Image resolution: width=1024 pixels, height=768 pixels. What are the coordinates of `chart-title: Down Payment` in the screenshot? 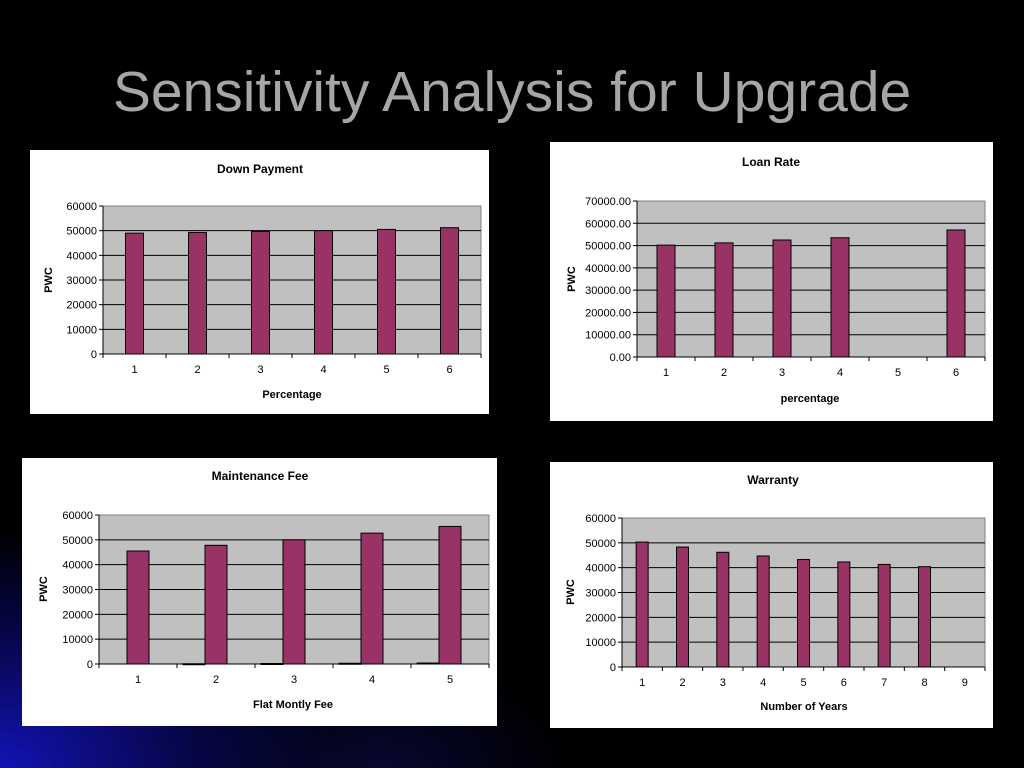 It's located at (260, 169).